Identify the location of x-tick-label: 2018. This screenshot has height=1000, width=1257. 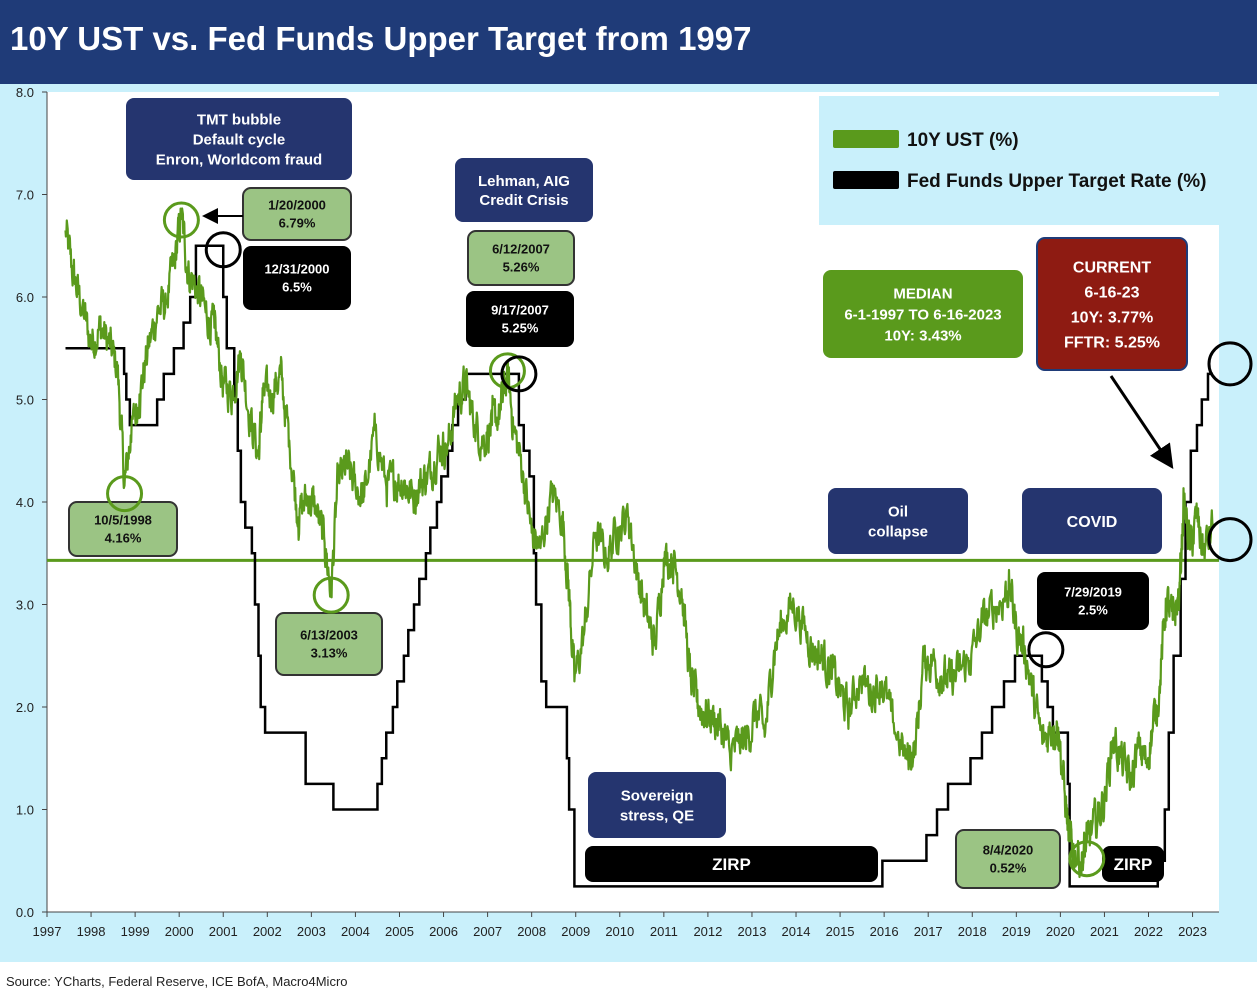
(972, 931).